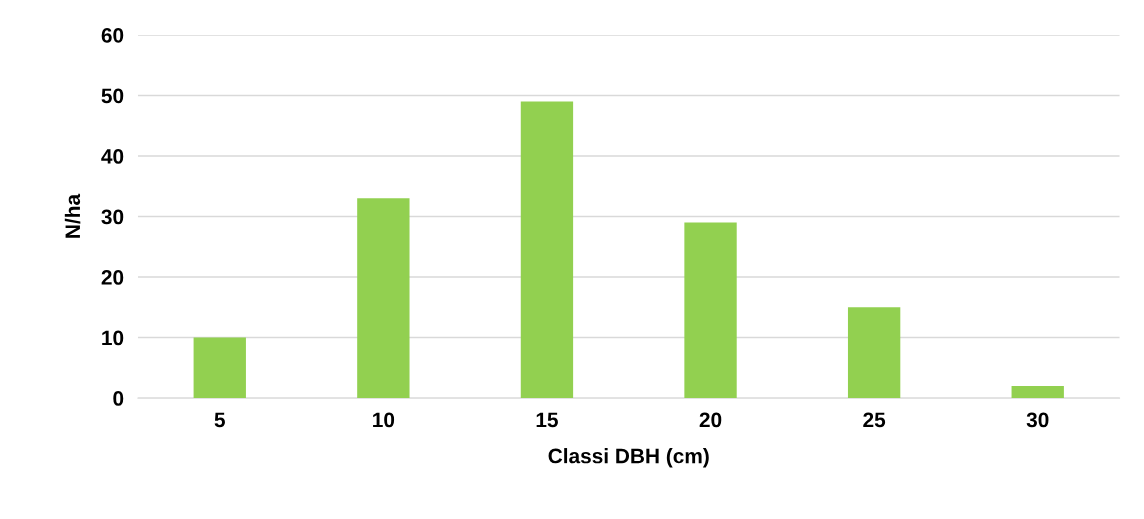 This screenshot has height=519, width=1144. Describe the element at coordinates (547, 420) in the screenshot. I see `x-tick-label: 15` at that location.